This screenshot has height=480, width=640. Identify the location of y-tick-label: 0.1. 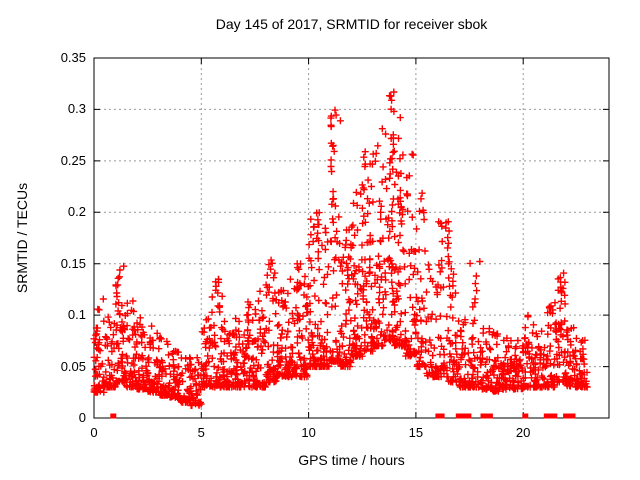
(76, 315).